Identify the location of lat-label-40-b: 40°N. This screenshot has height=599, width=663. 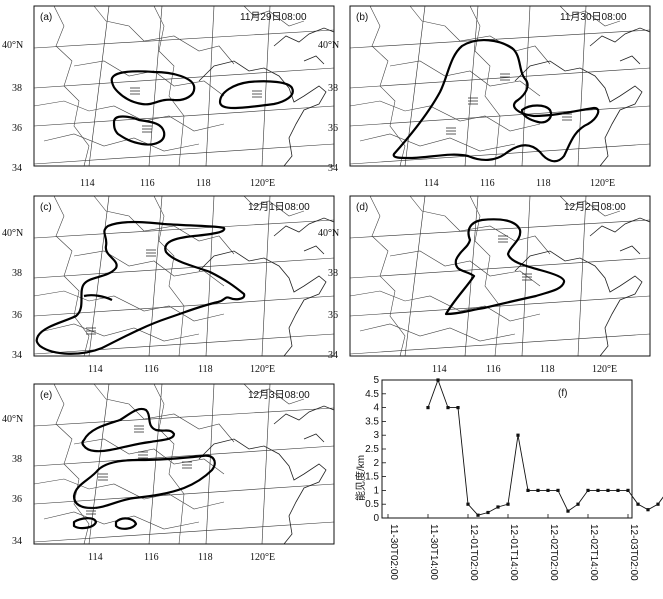
(328, 45).